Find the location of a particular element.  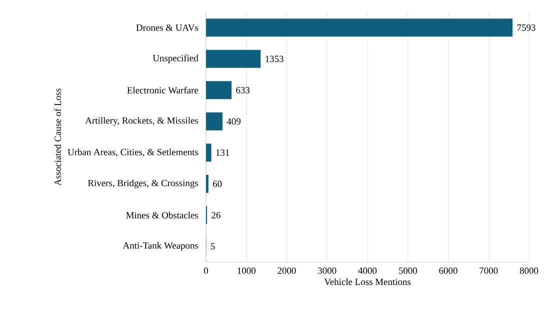

data-label: 26 is located at coordinates (216, 215).